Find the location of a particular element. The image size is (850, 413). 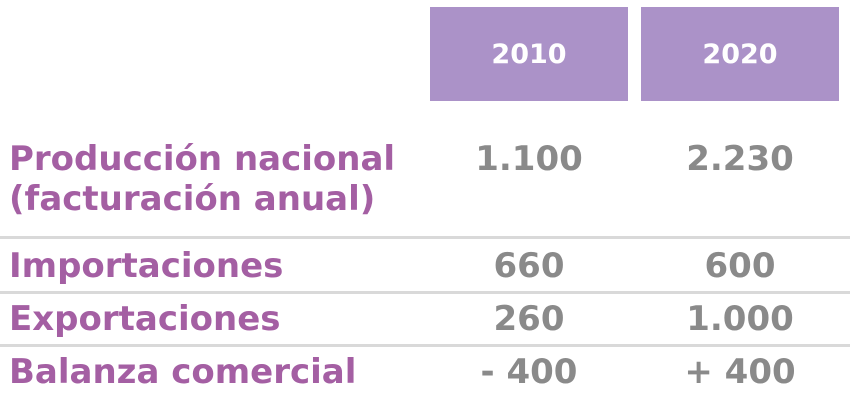

row-label-balanza-comercial: Balanza comercial is located at coordinates (183, 372).